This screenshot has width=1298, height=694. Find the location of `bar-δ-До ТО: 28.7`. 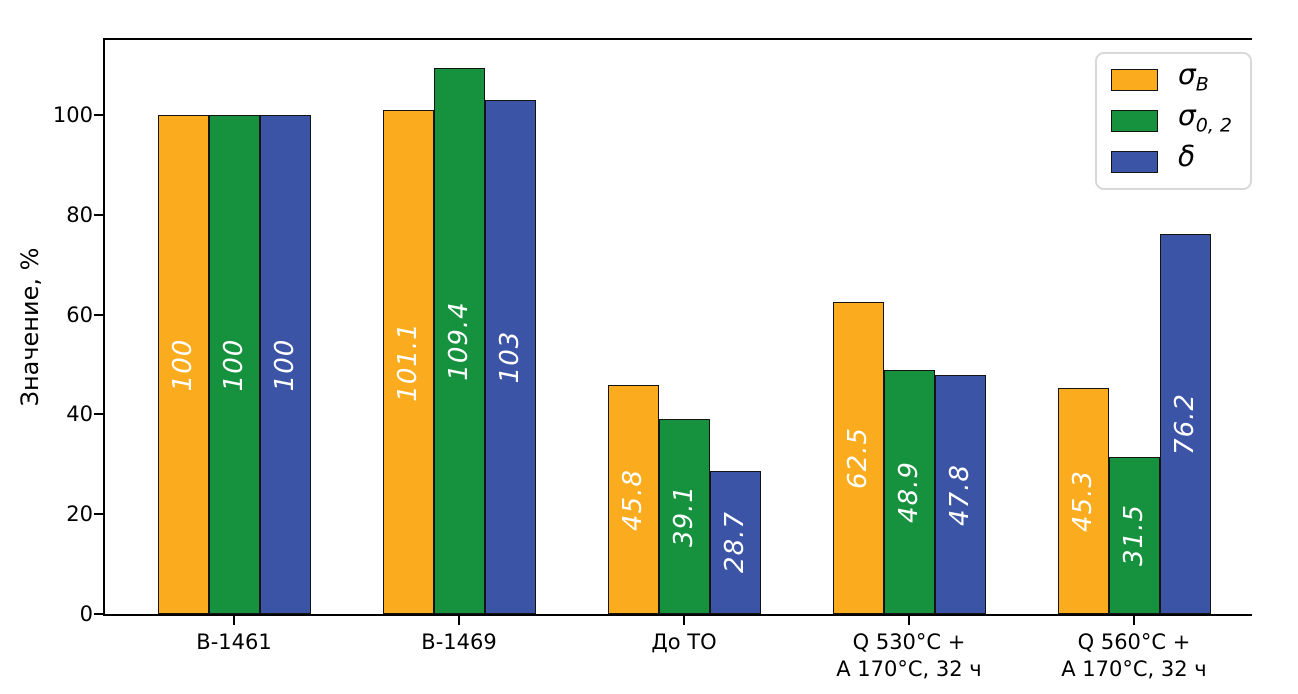

bar-δ-До ТО: 28.7 is located at coordinates (735, 542).